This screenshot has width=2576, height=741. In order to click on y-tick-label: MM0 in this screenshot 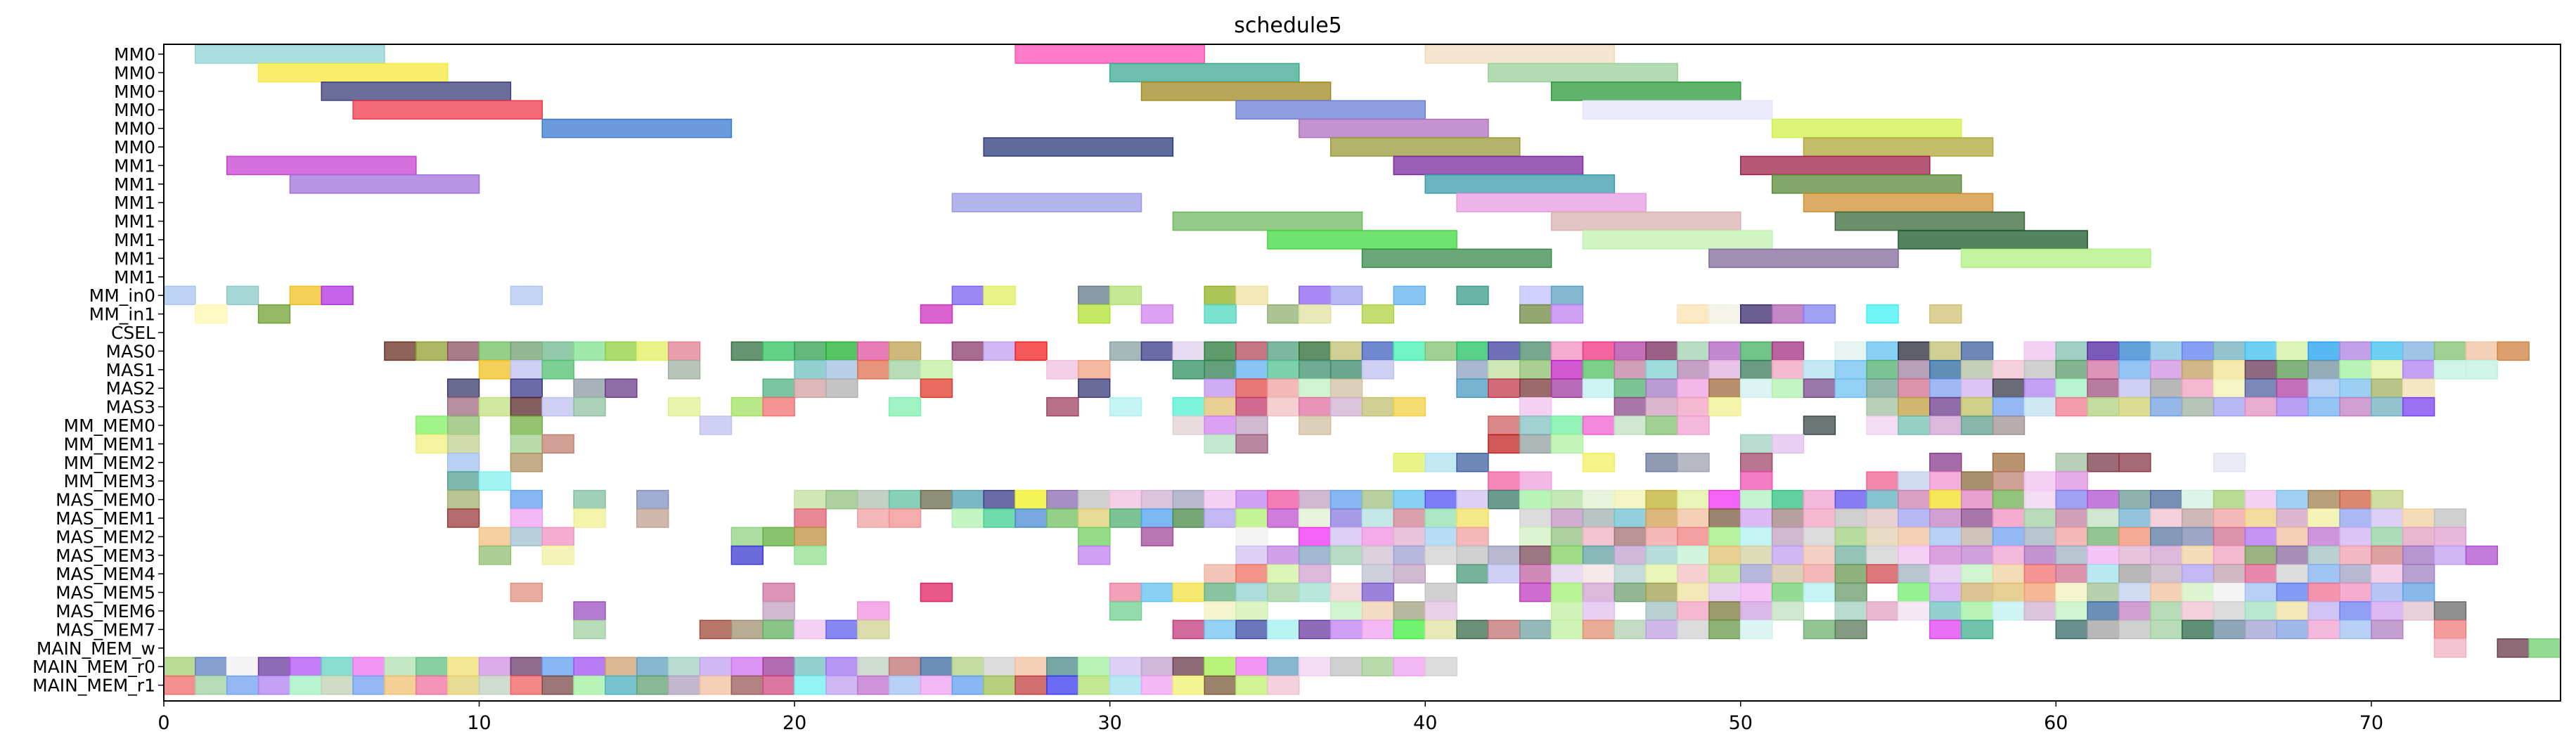, I will do `click(134, 147)`.